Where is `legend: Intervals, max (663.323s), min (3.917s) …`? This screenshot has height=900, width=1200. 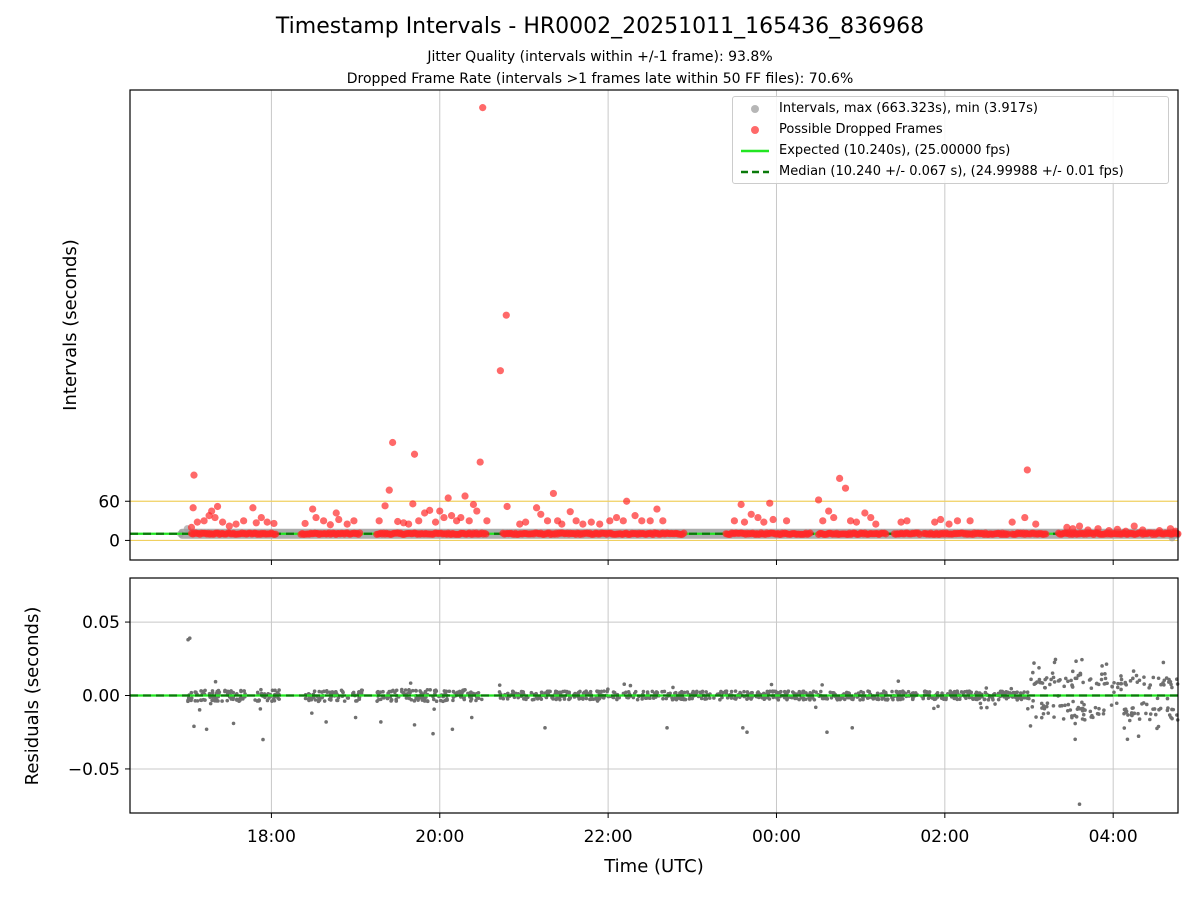 legend: Intervals, max (663.323s), min (3.917s) … is located at coordinates (950, 140).